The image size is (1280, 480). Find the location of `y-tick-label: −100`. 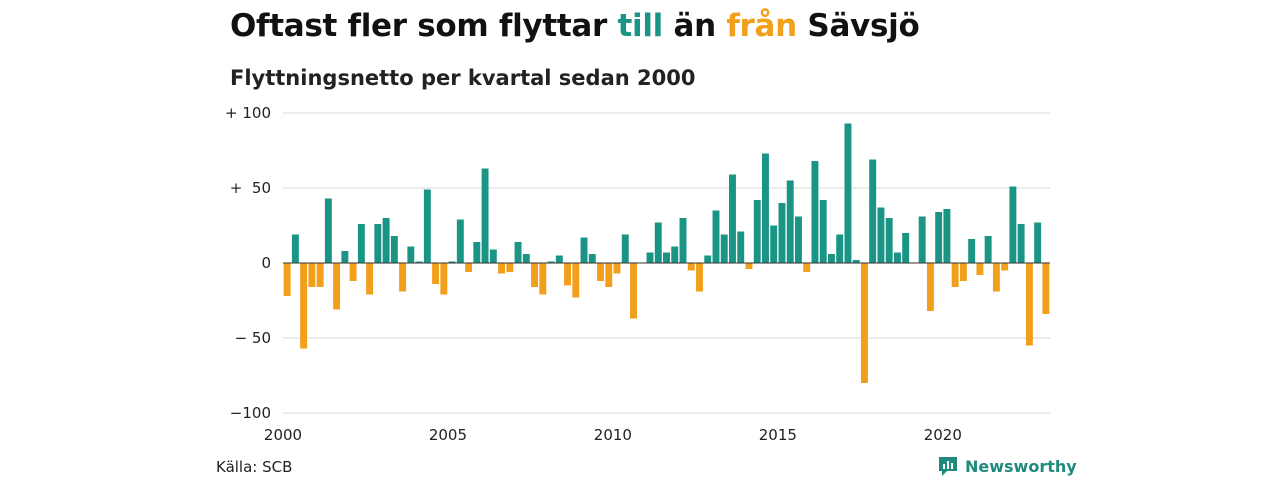

y-tick-label: −100 is located at coordinates (250, 413).